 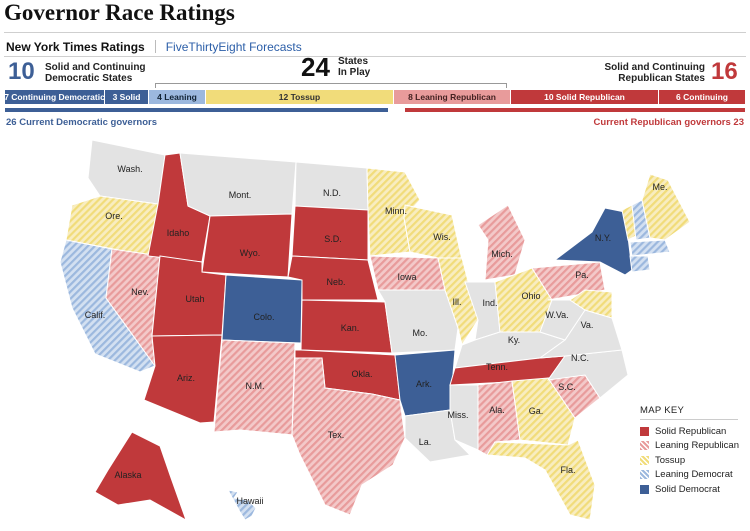 I want to click on legend-label: Solid Republican, so click(x=691, y=431).